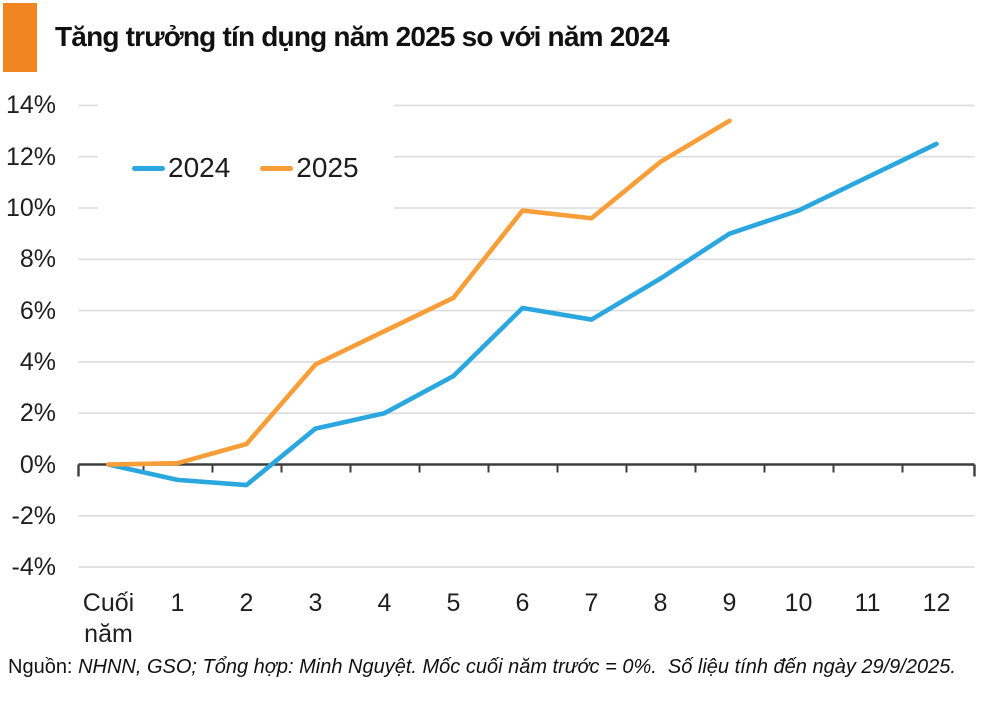 The image size is (1000, 701). Describe the element at coordinates (33, 567) in the screenshot. I see `y-tick-label: -4%` at that location.